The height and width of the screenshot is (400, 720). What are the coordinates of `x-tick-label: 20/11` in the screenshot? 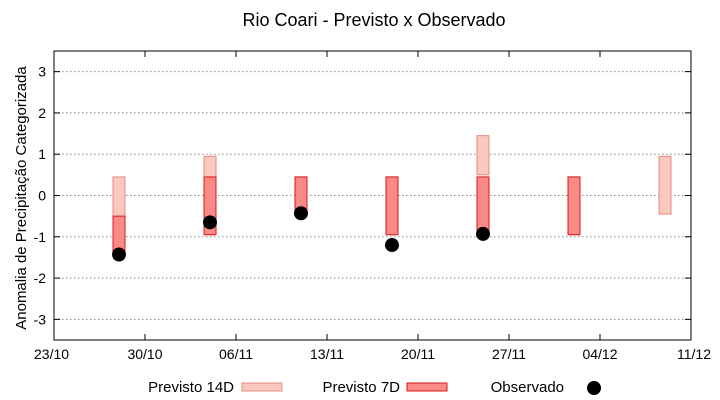 It's located at (418, 354).